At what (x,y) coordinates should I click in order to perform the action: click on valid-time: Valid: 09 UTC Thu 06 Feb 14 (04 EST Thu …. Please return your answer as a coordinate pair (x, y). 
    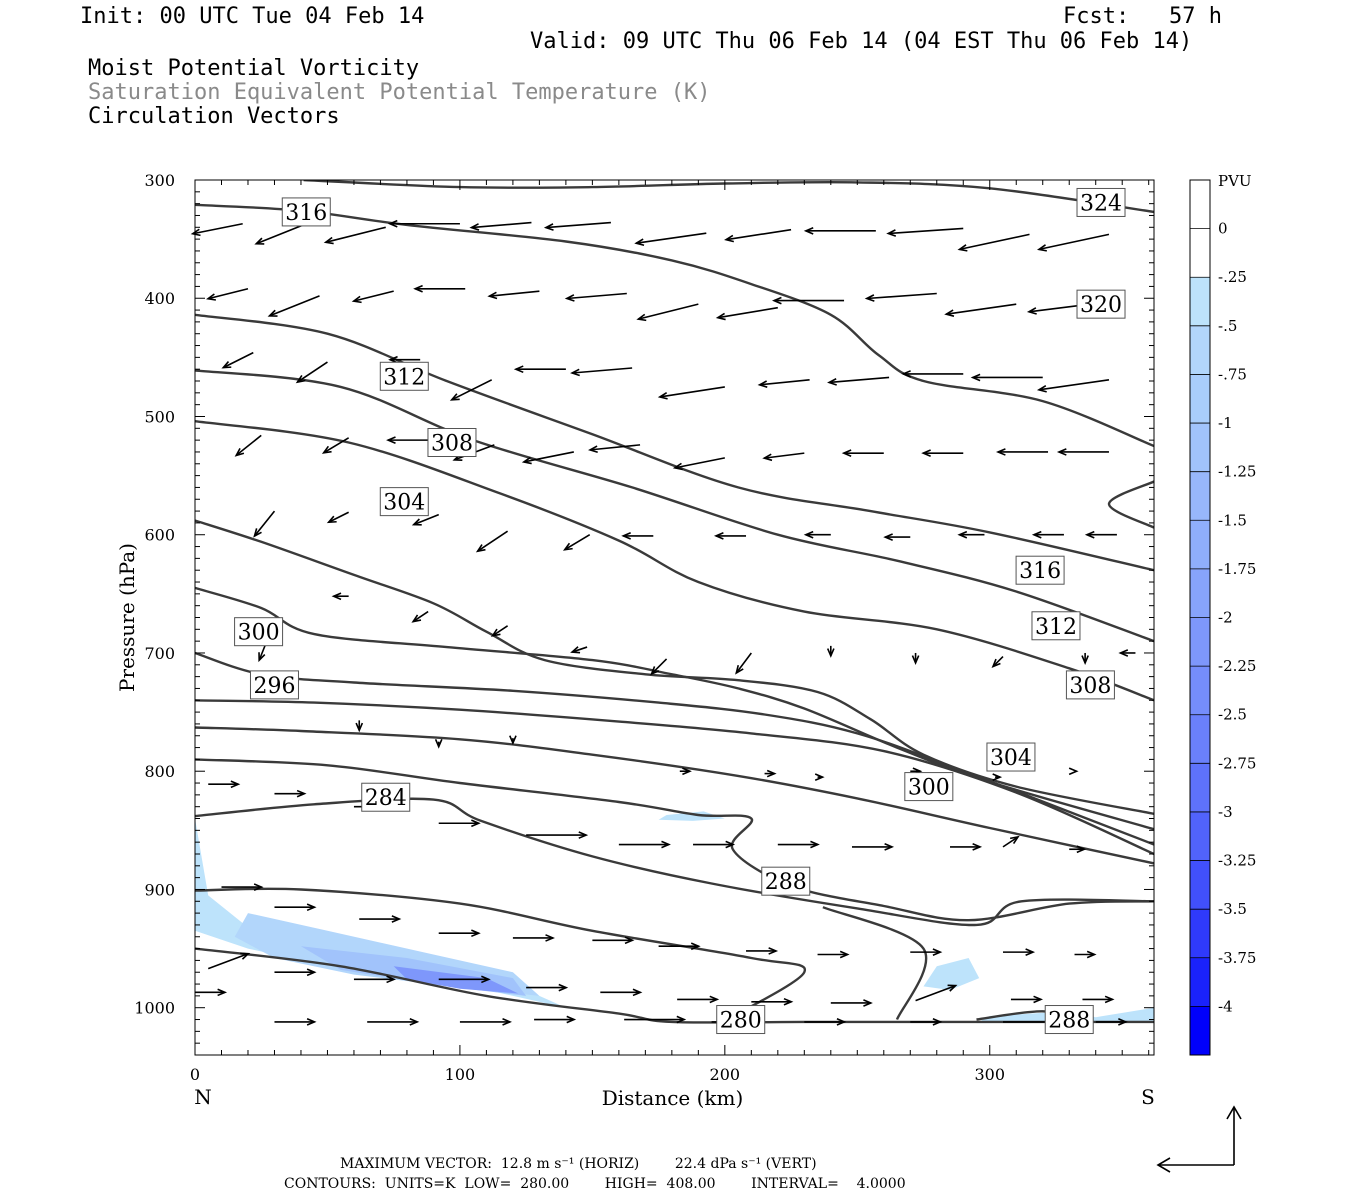
    Looking at the image, I should click on (861, 41).